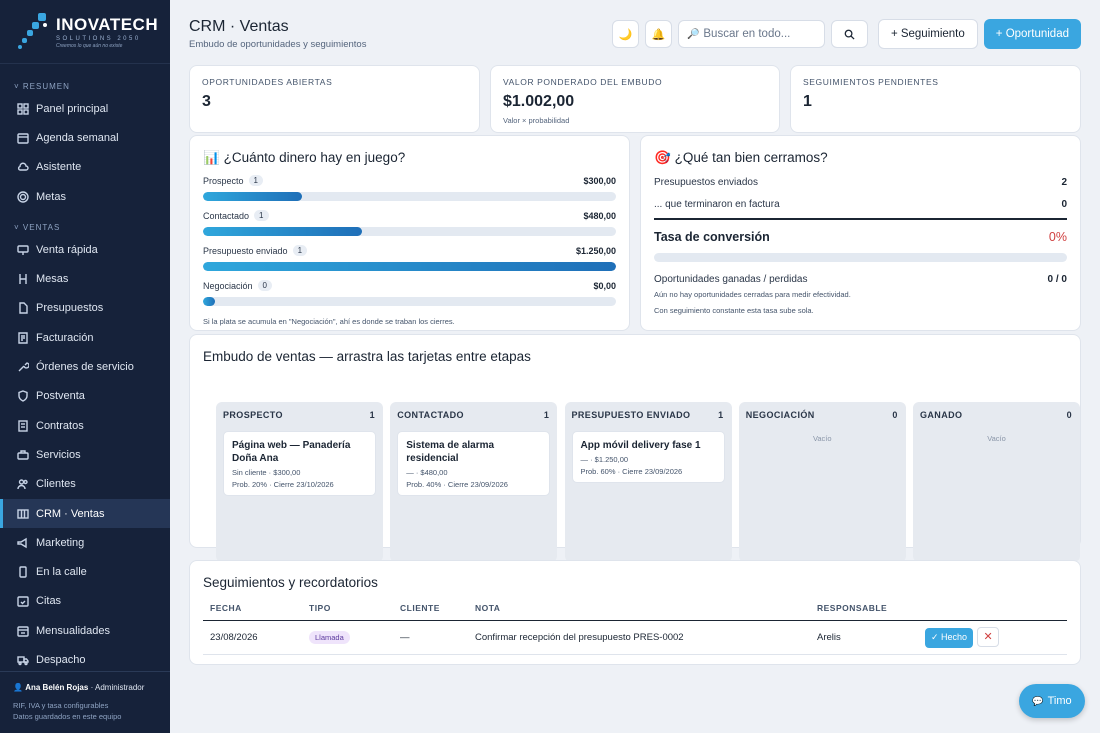 This screenshot has height=733, width=1100. Describe the element at coordinates (430, 637) in the screenshot. I see `followup-client: —` at that location.